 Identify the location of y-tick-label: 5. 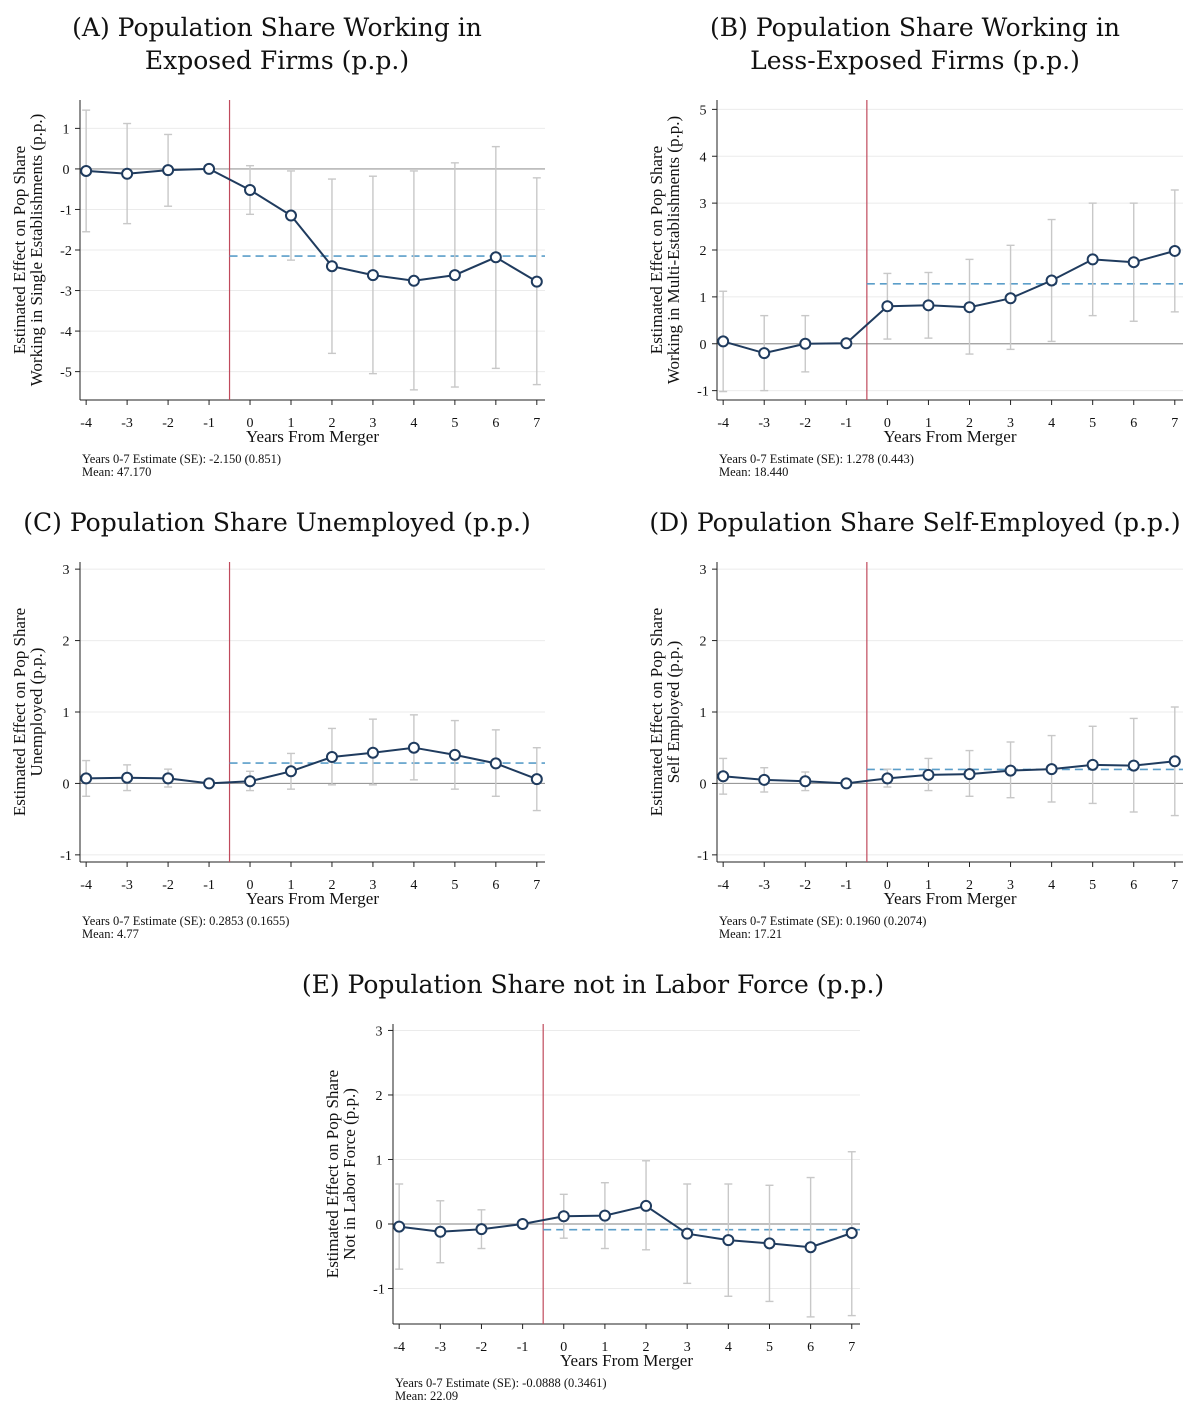
(703, 110).